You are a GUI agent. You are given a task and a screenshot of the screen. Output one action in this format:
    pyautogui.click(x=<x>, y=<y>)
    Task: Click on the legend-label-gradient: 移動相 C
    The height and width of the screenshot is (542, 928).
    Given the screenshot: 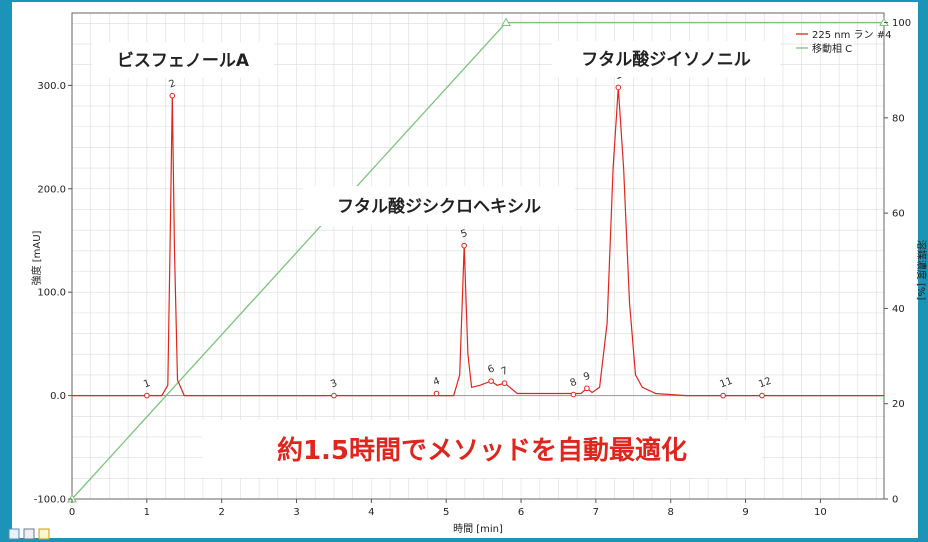 What is the action you would take?
    pyautogui.click(x=832, y=48)
    